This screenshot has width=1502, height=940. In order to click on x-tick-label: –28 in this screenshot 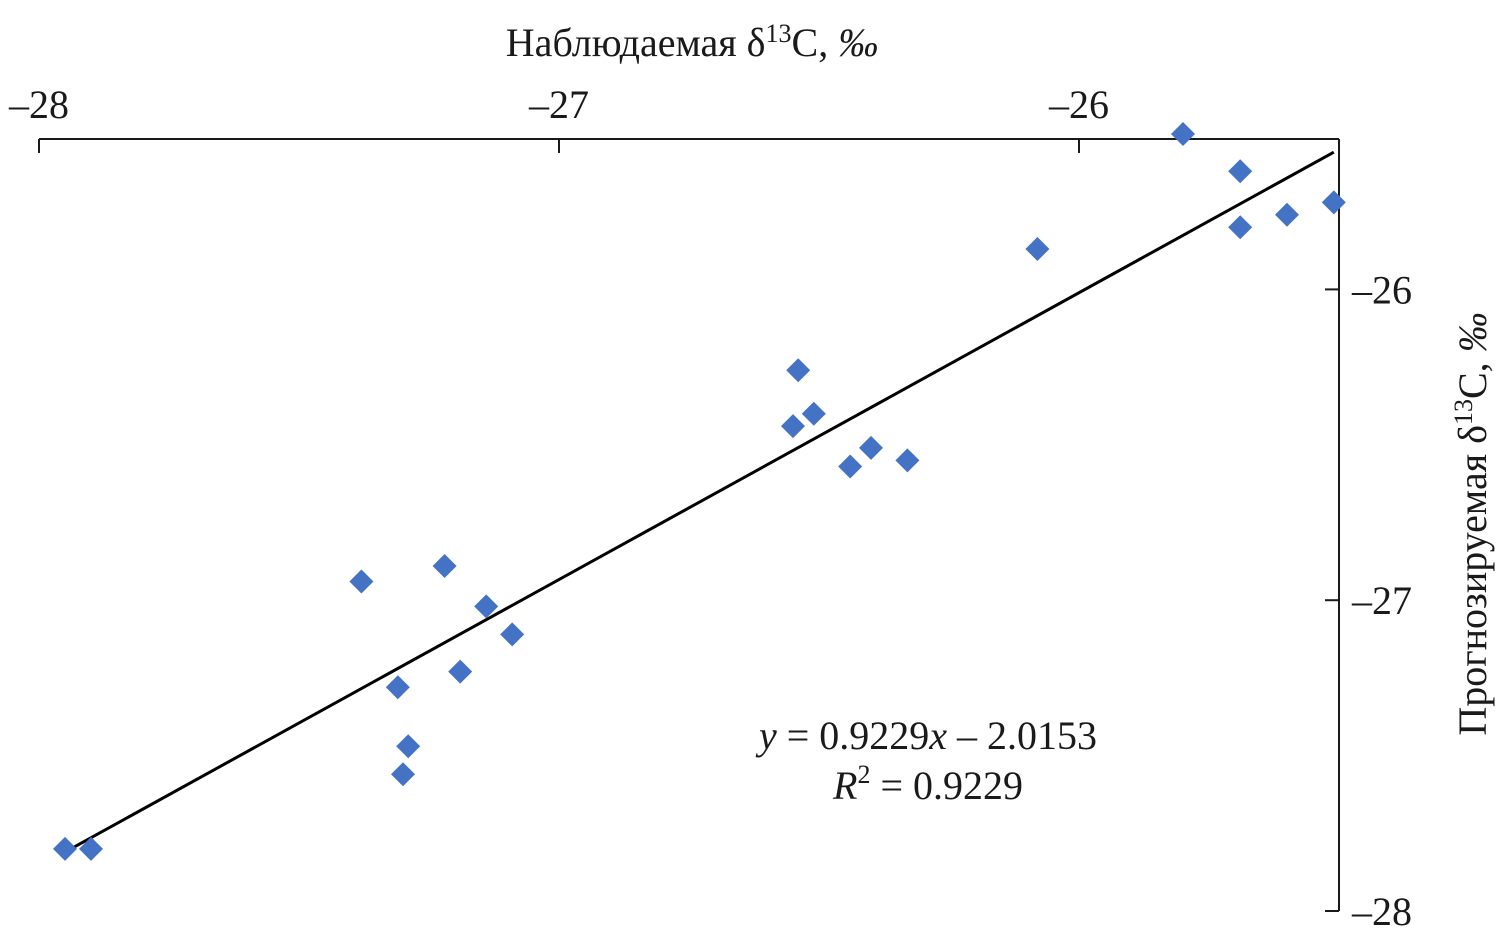, I will do `click(38, 104)`.